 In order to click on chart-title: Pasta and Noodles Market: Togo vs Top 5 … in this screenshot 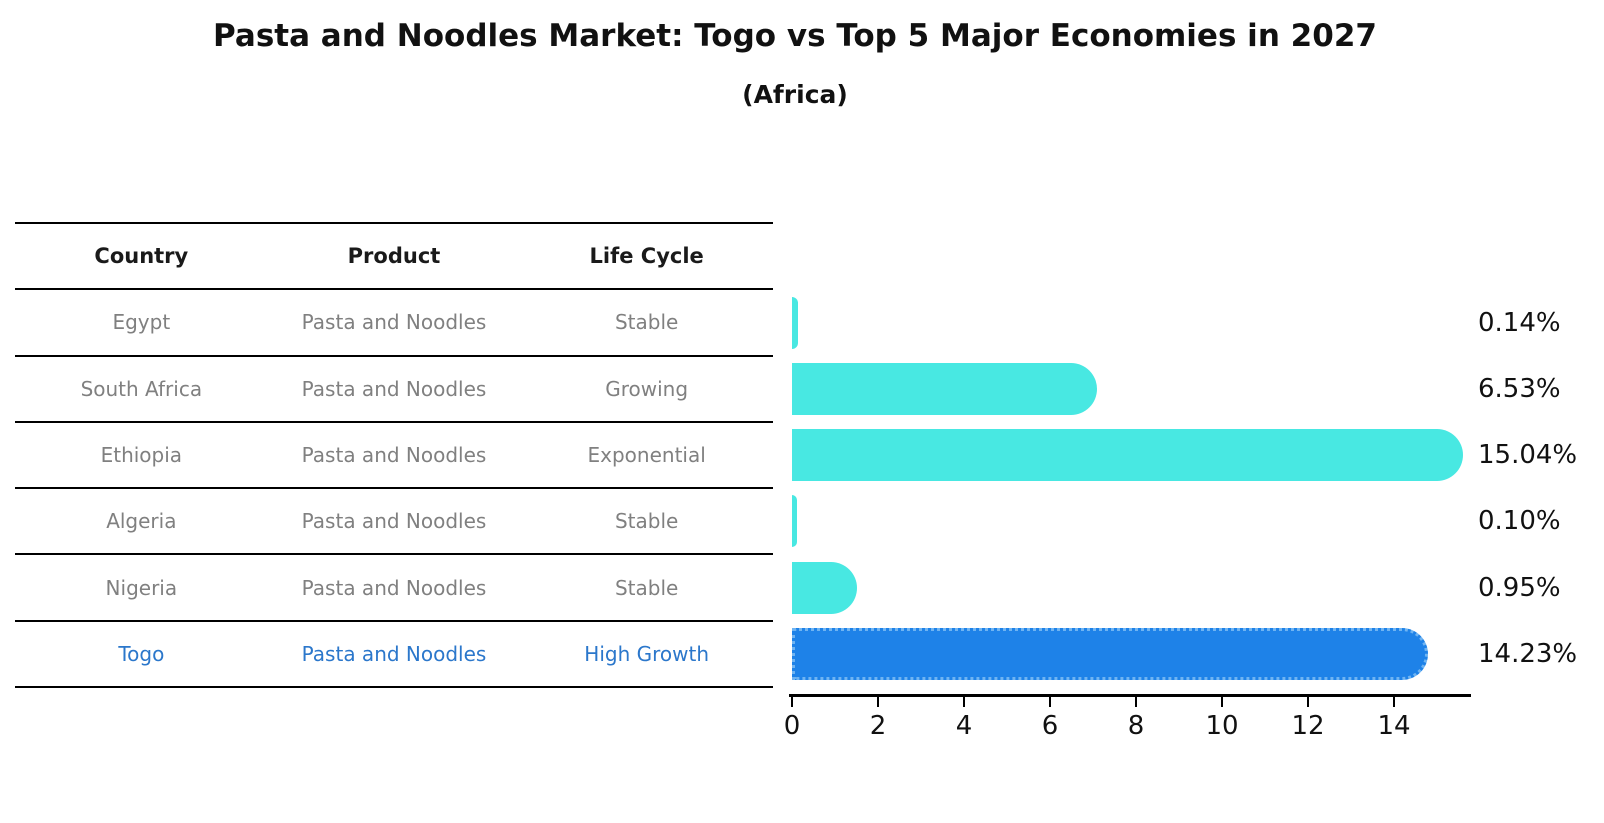, I will do `click(795, 36)`.